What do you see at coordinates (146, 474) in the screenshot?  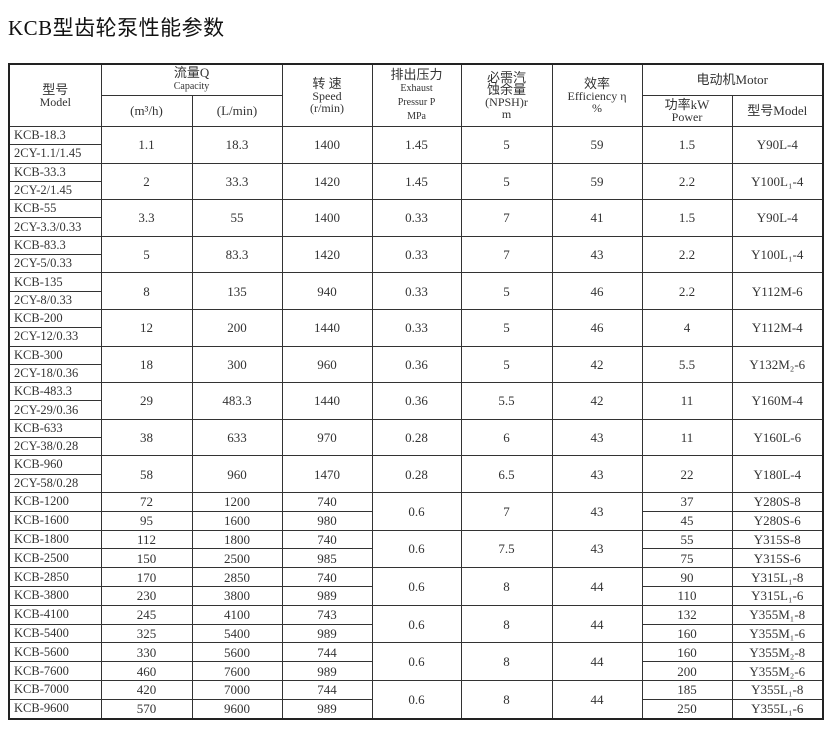 I see `capacity-m3h-cell: 58` at bounding box center [146, 474].